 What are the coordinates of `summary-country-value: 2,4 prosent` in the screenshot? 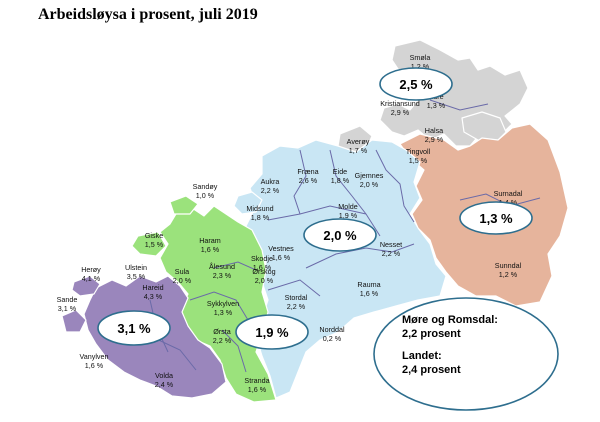 It's located at (431, 370).